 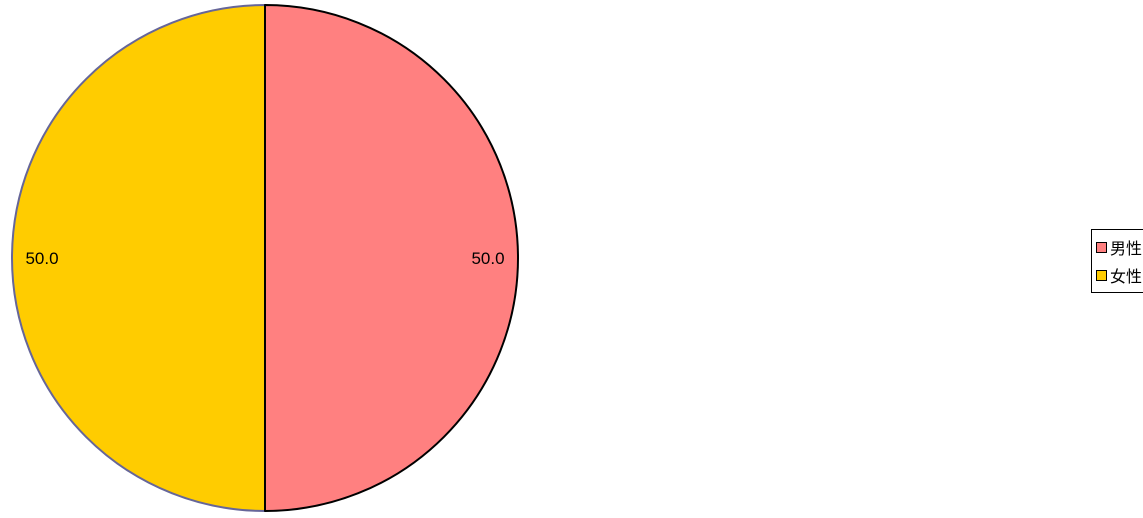 What do you see at coordinates (1101, 275) in the screenshot?
I see `legend-swatch-female` at bounding box center [1101, 275].